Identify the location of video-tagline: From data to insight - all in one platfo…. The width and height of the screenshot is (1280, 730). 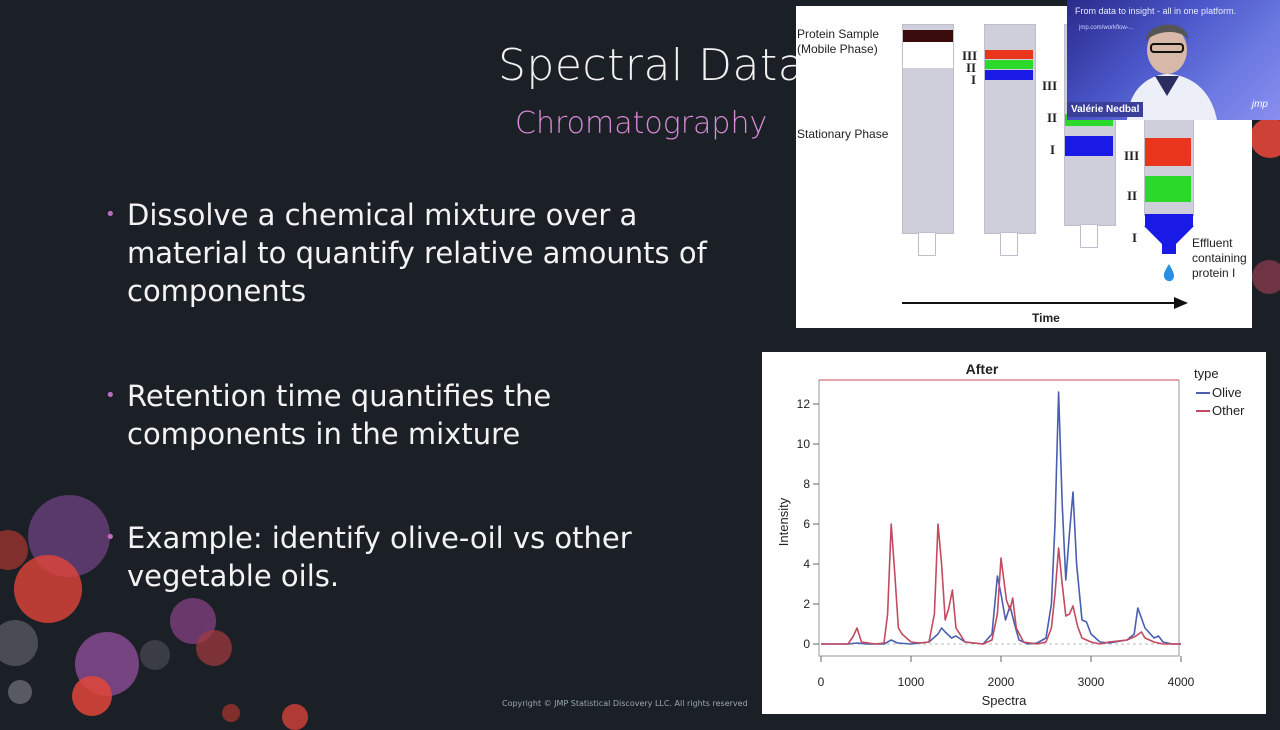
(1156, 11).